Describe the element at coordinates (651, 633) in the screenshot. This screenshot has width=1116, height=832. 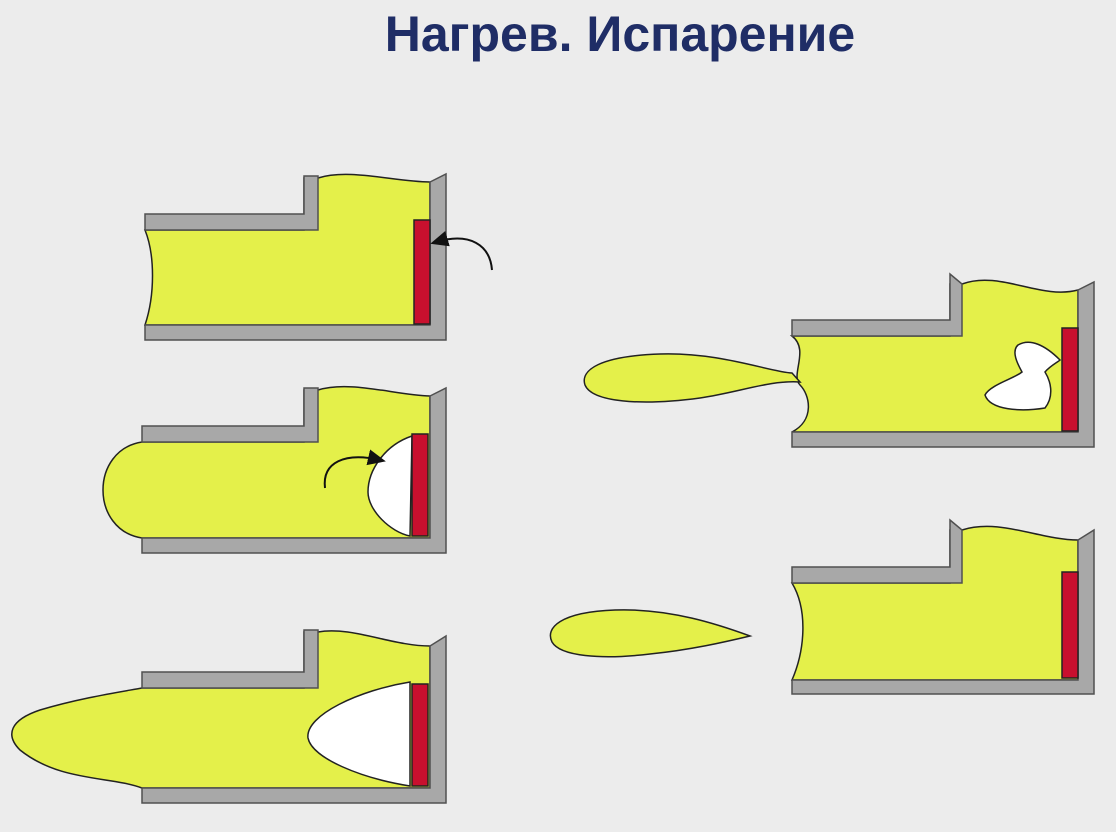
I see `stage-5-droplet` at that location.